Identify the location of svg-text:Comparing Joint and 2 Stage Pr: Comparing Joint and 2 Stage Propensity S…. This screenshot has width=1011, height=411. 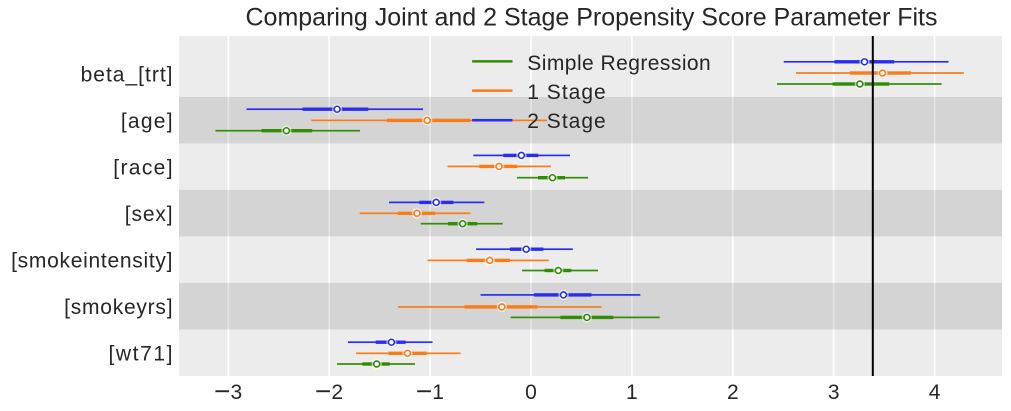
(591, 18).